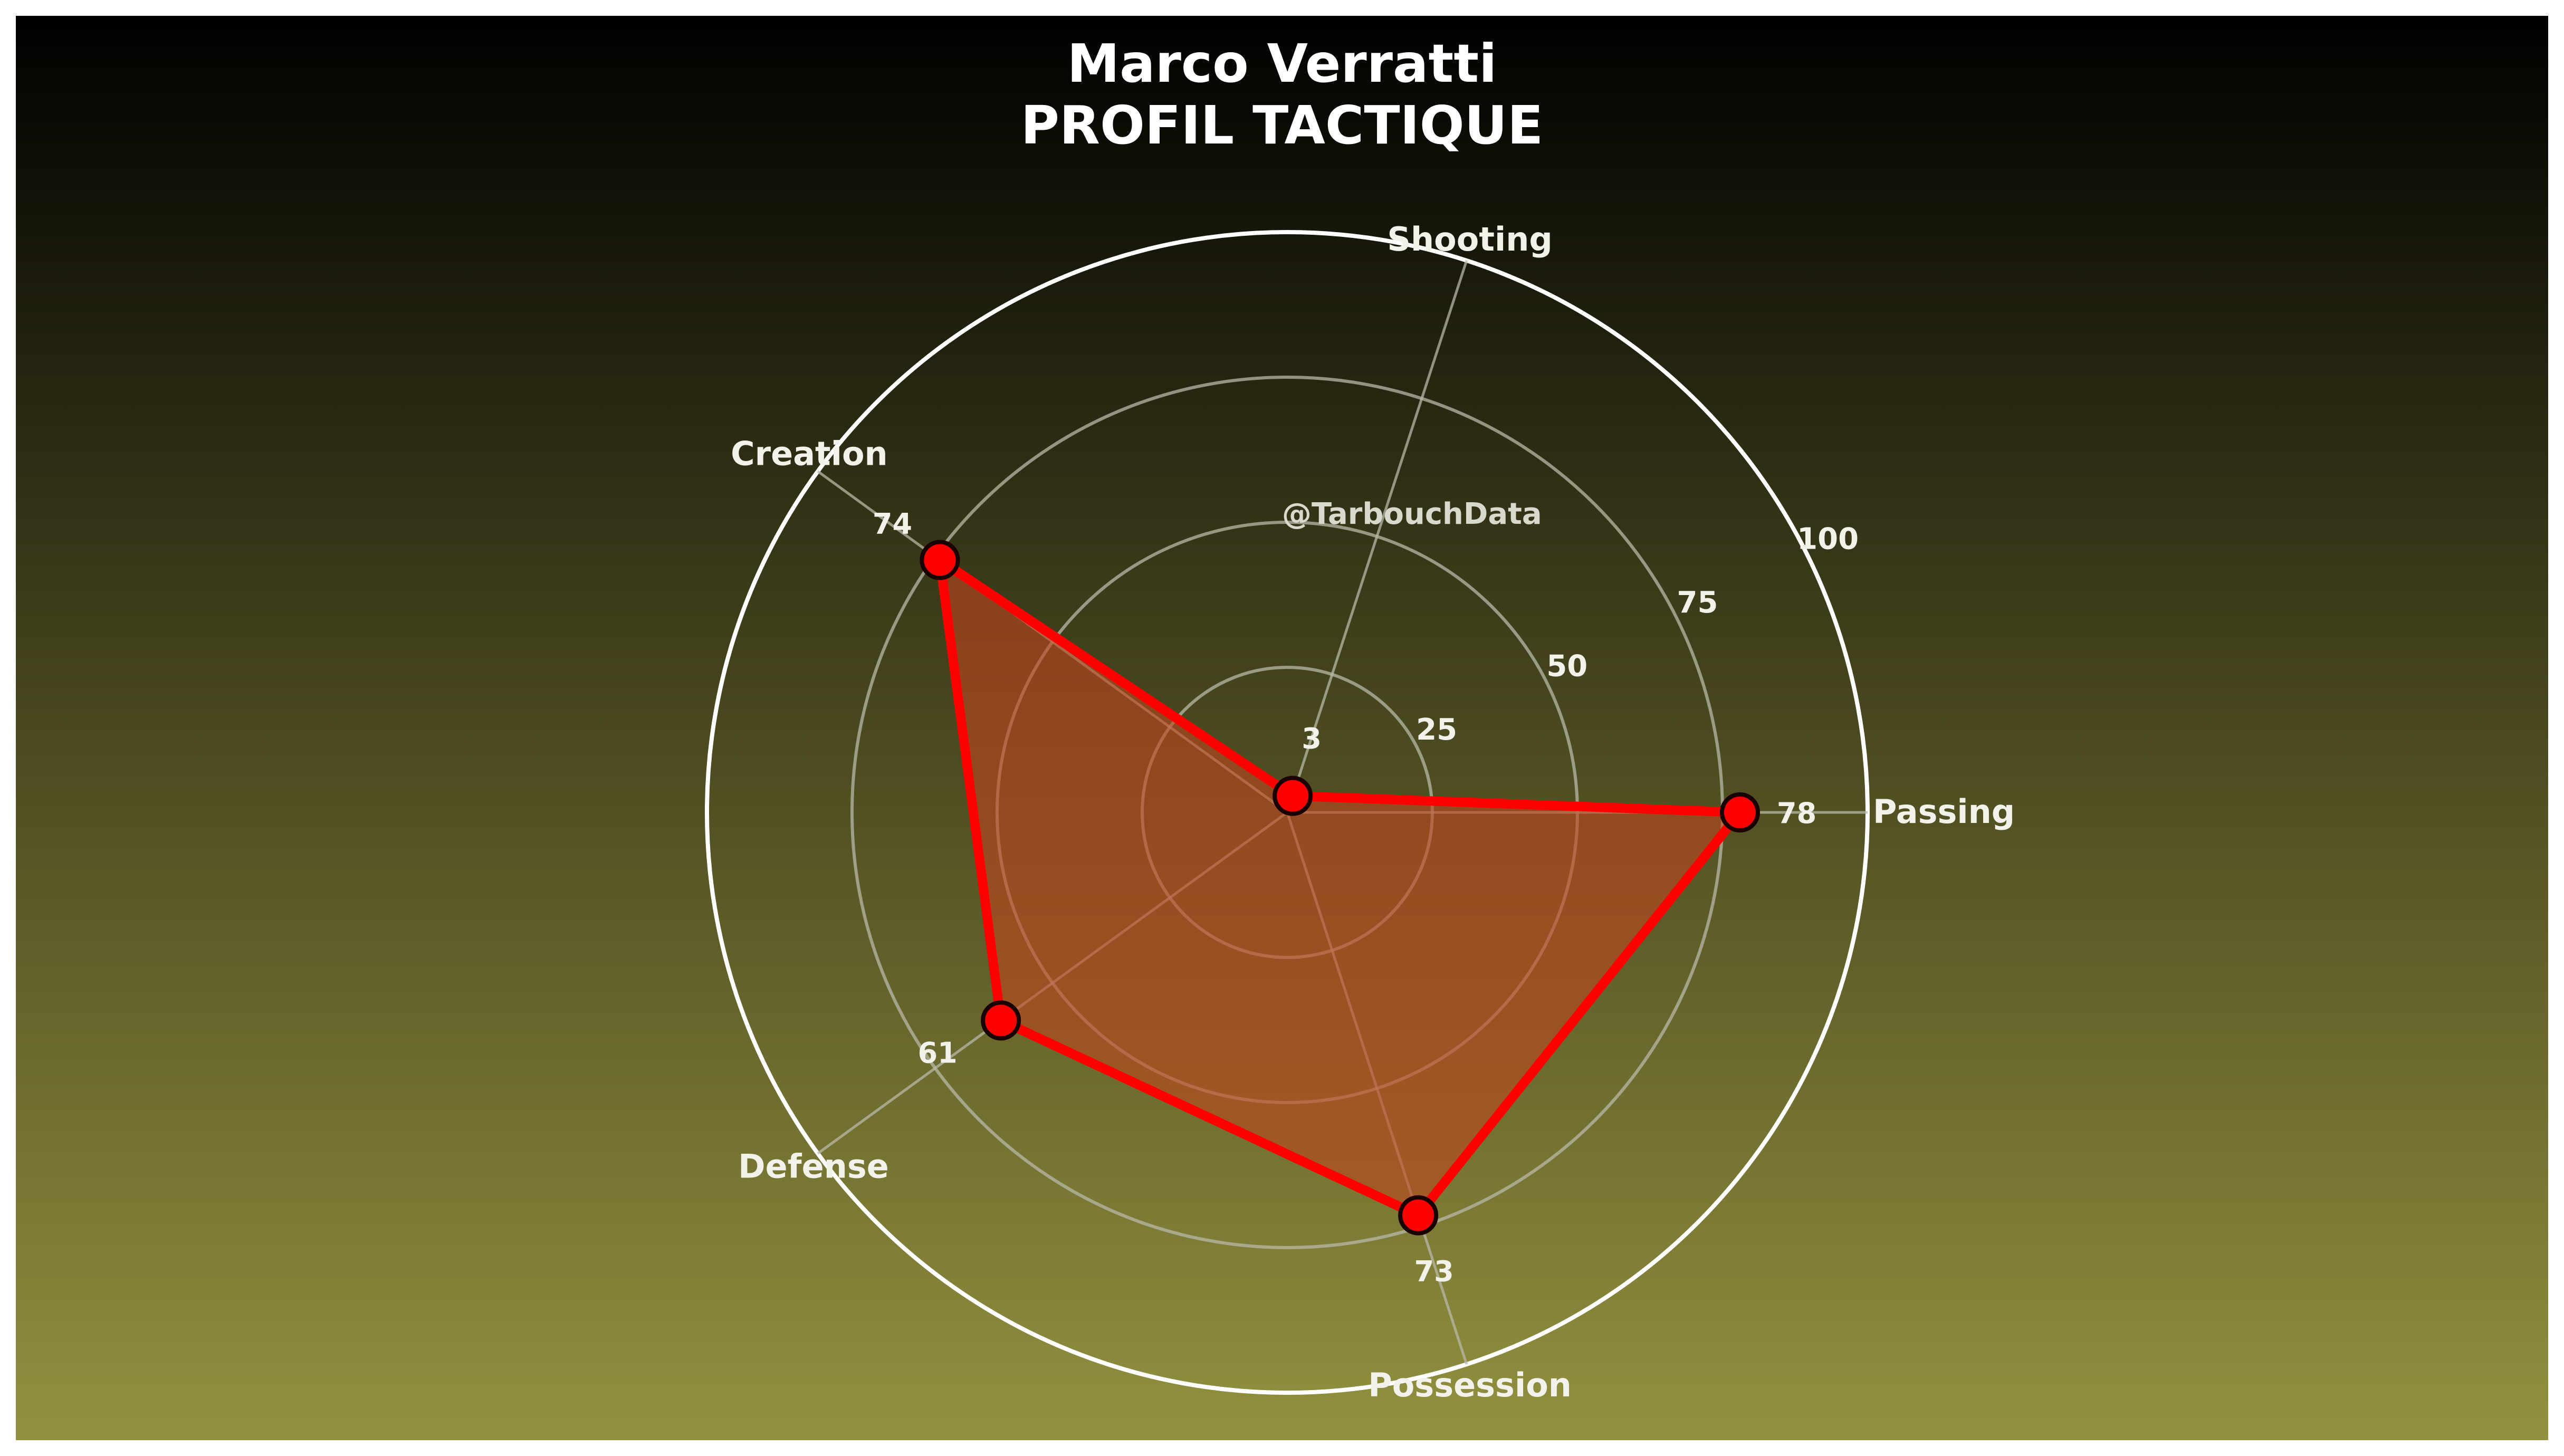  Describe the element at coordinates (1418, 1215) in the screenshot. I see `data-point-possession` at that location.